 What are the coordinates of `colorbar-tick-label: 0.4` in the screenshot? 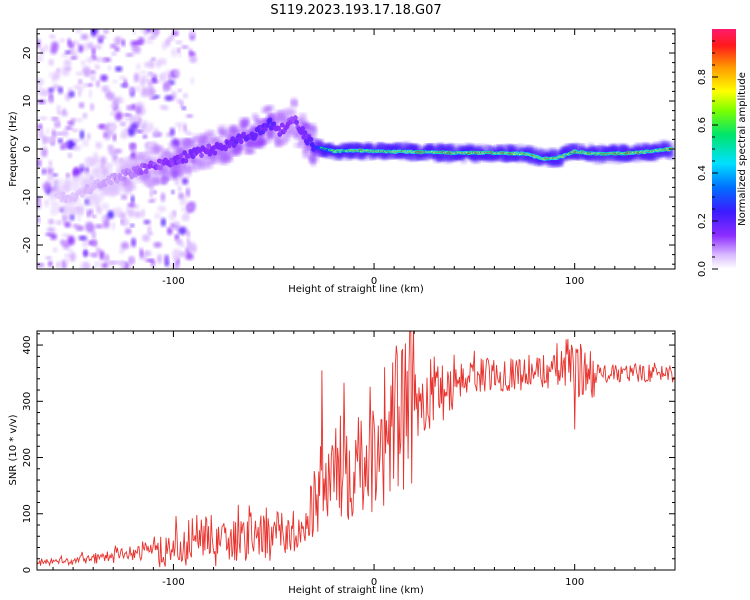 It's located at (702, 173).